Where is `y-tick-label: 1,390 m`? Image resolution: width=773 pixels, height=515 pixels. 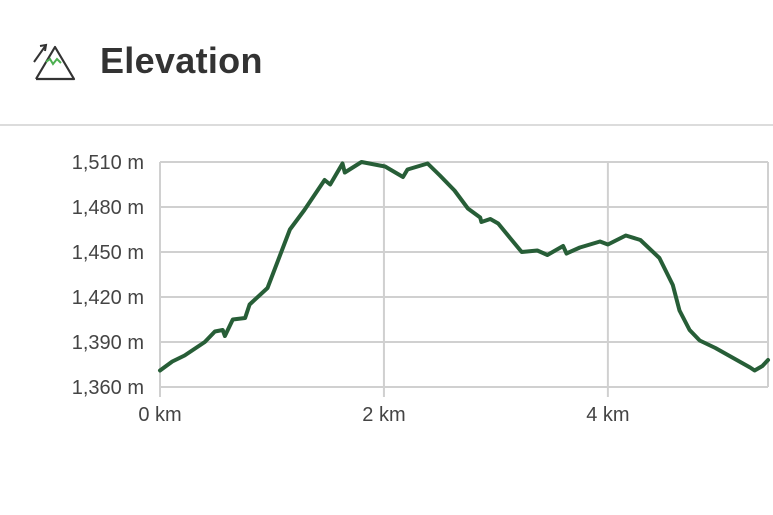 y-tick-label: 1,390 m is located at coordinates (108, 343).